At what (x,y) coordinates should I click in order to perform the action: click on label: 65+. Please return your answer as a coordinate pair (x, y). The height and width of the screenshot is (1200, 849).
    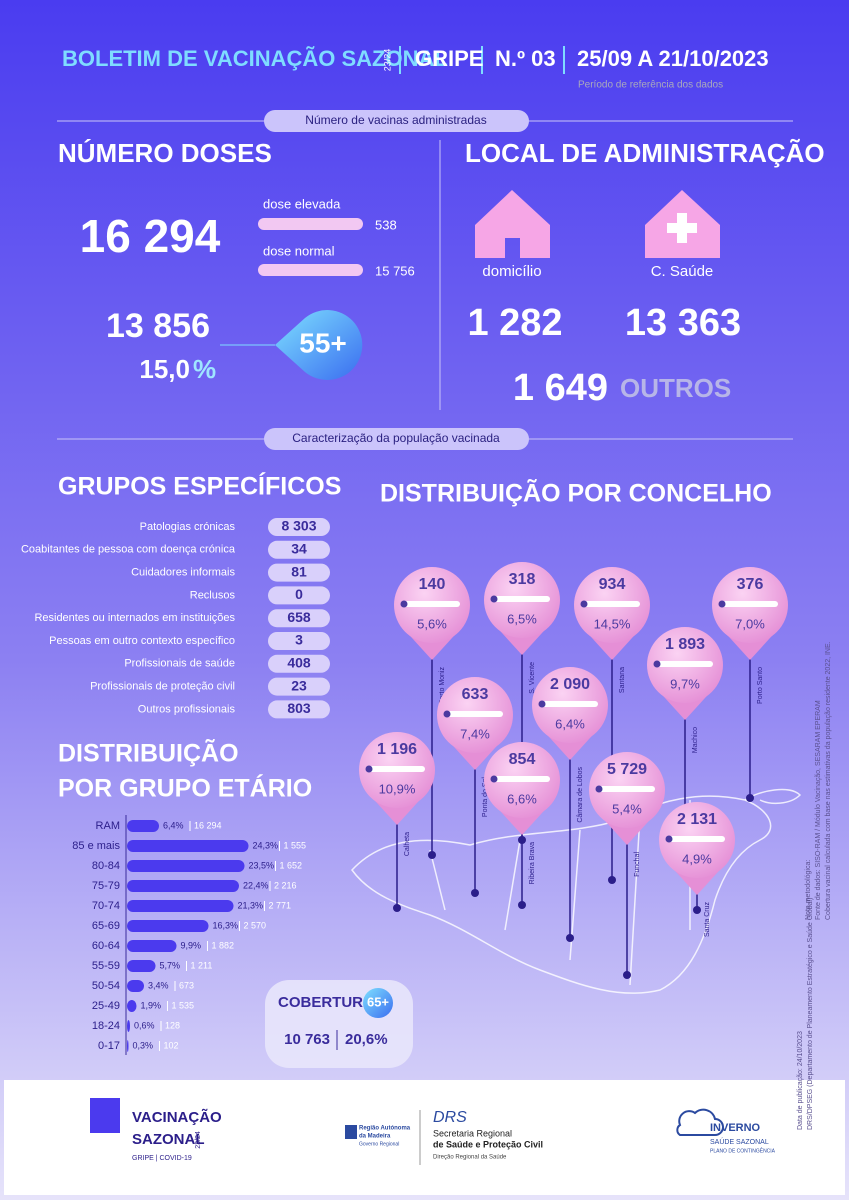
    Looking at the image, I should click on (378, 1001).